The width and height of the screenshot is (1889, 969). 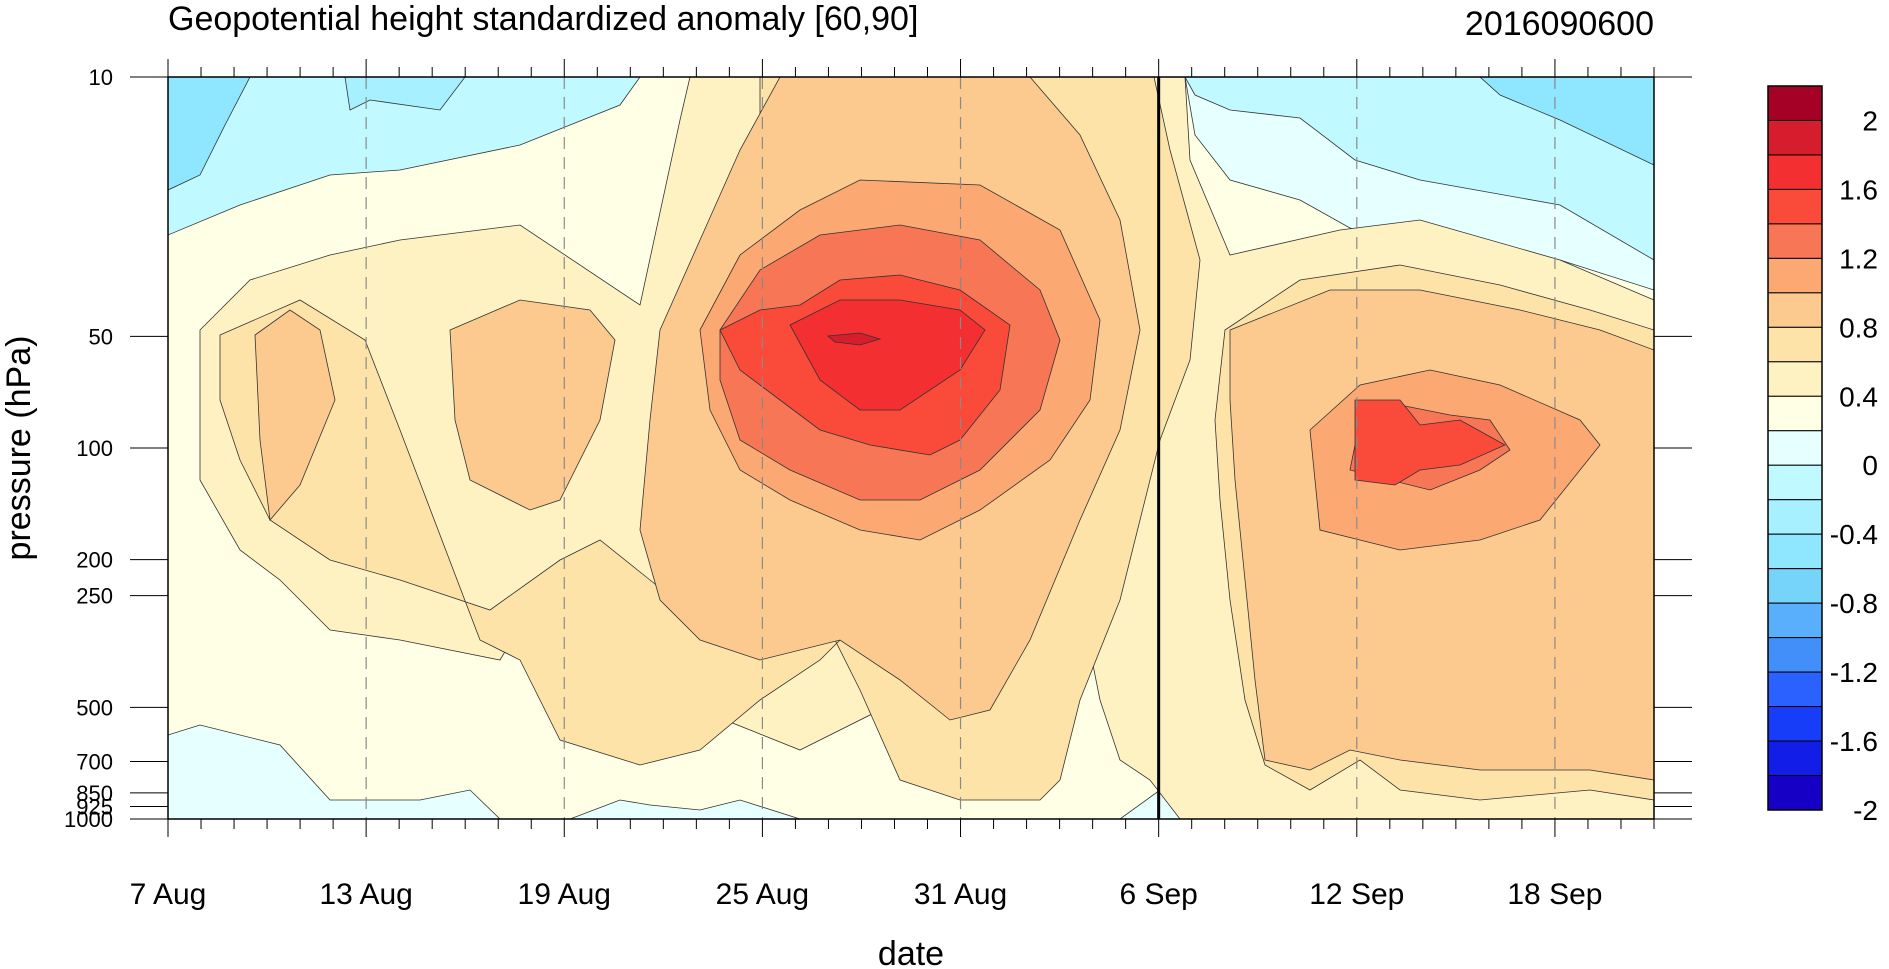 What do you see at coordinates (1854, 603) in the screenshot?
I see `colorbar-label: -0.8` at bounding box center [1854, 603].